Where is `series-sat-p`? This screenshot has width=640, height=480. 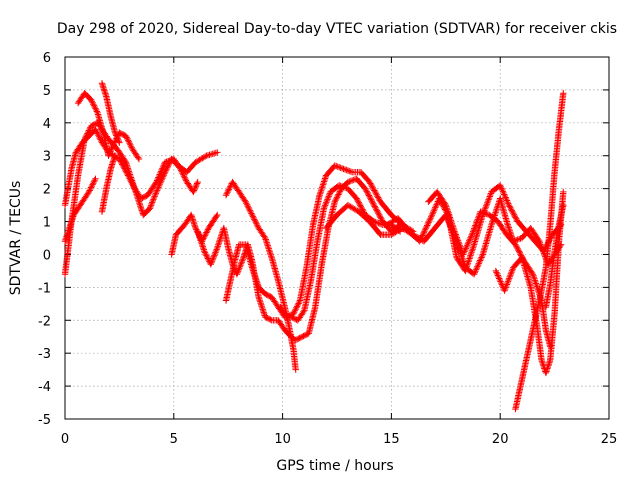 series-sat-p is located at coordinates (539, 251).